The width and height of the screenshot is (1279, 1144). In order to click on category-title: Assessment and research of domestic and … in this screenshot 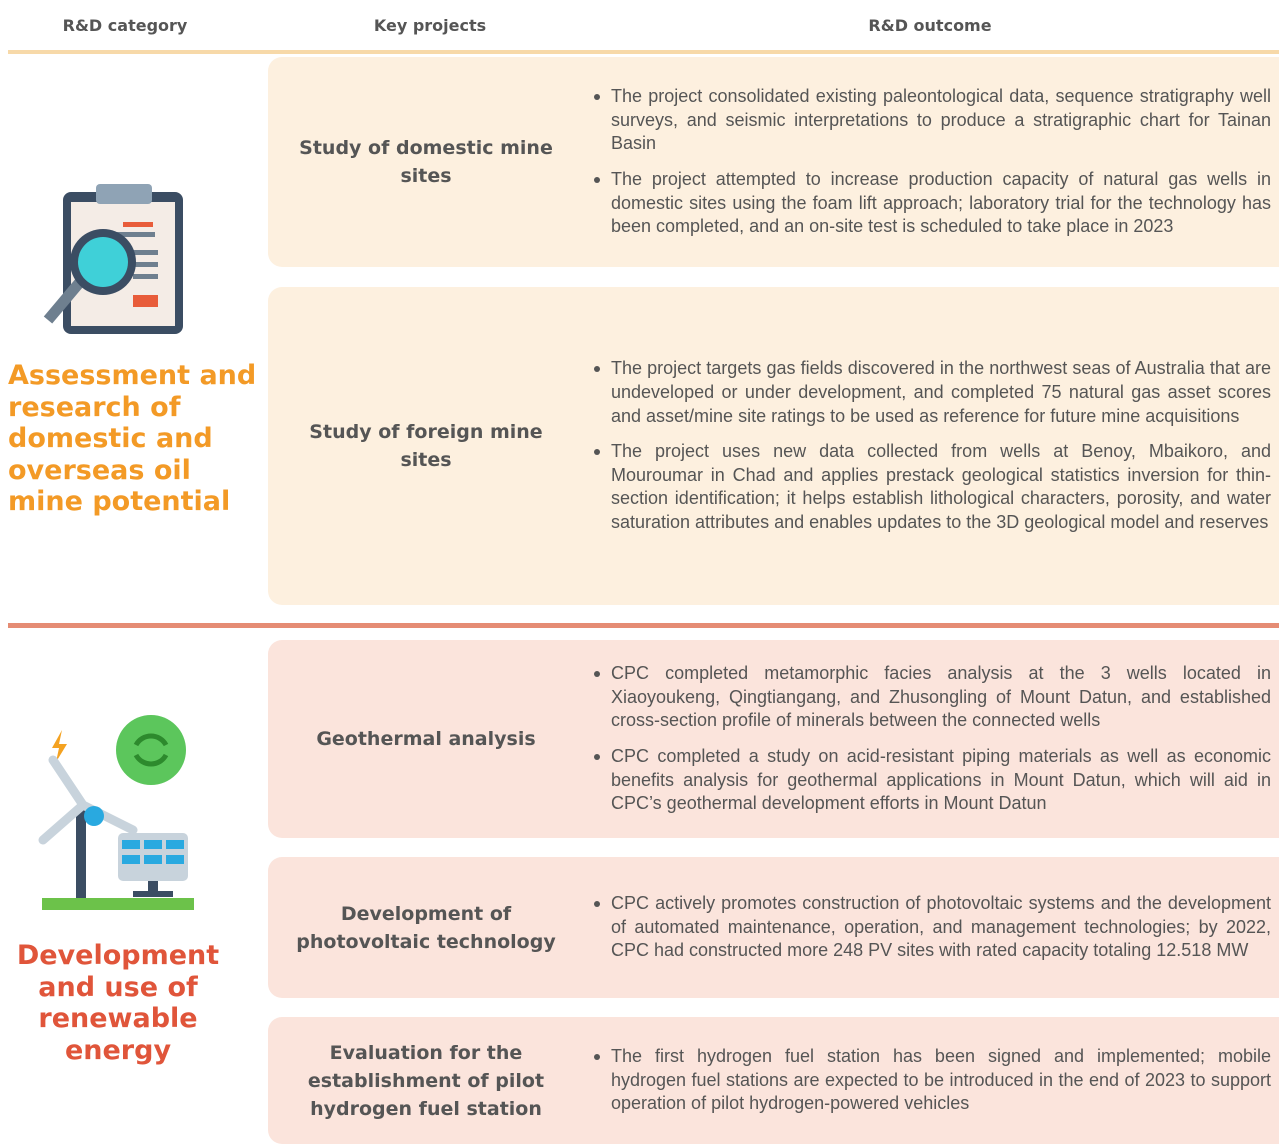, I will do `click(132, 438)`.